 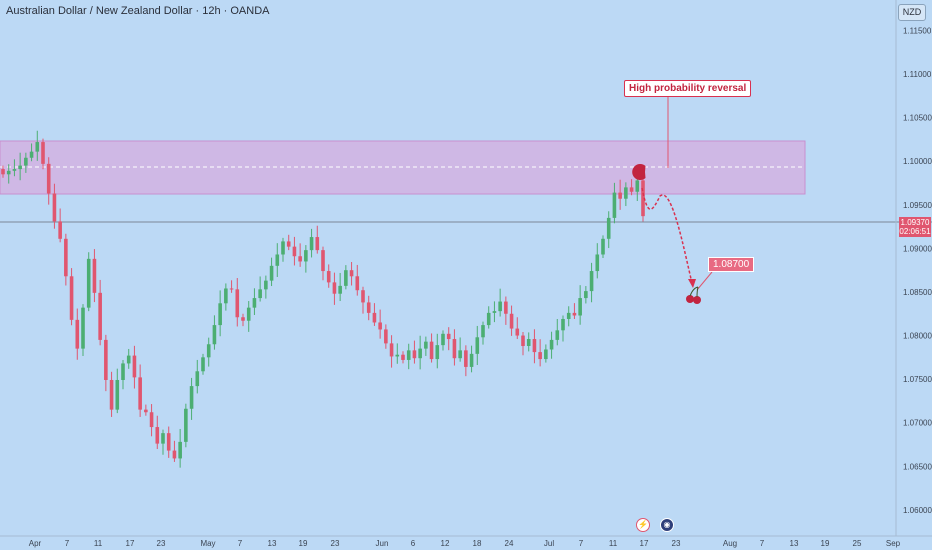 I want to click on x-tick-label: Sep, so click(x=893, y=543).